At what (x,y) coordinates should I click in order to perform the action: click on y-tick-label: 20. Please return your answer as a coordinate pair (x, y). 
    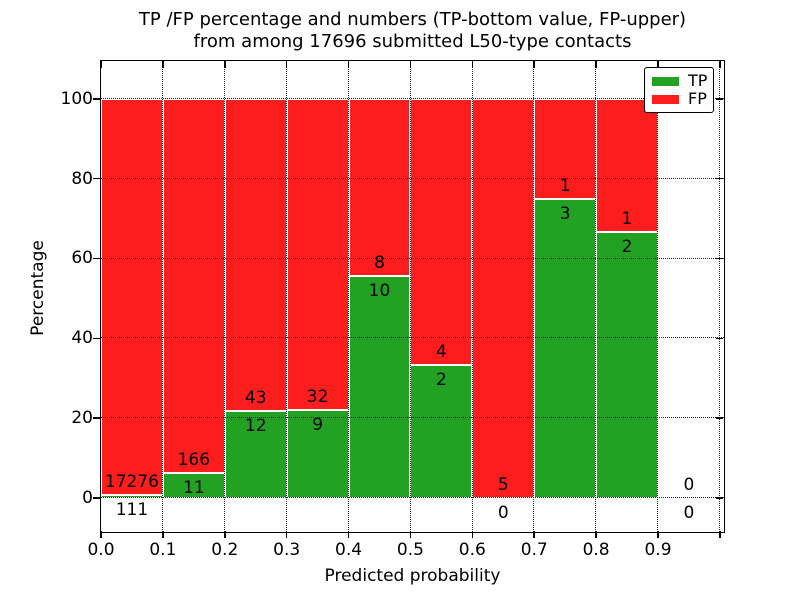
    Looking at the image, I should click on (82, 418).